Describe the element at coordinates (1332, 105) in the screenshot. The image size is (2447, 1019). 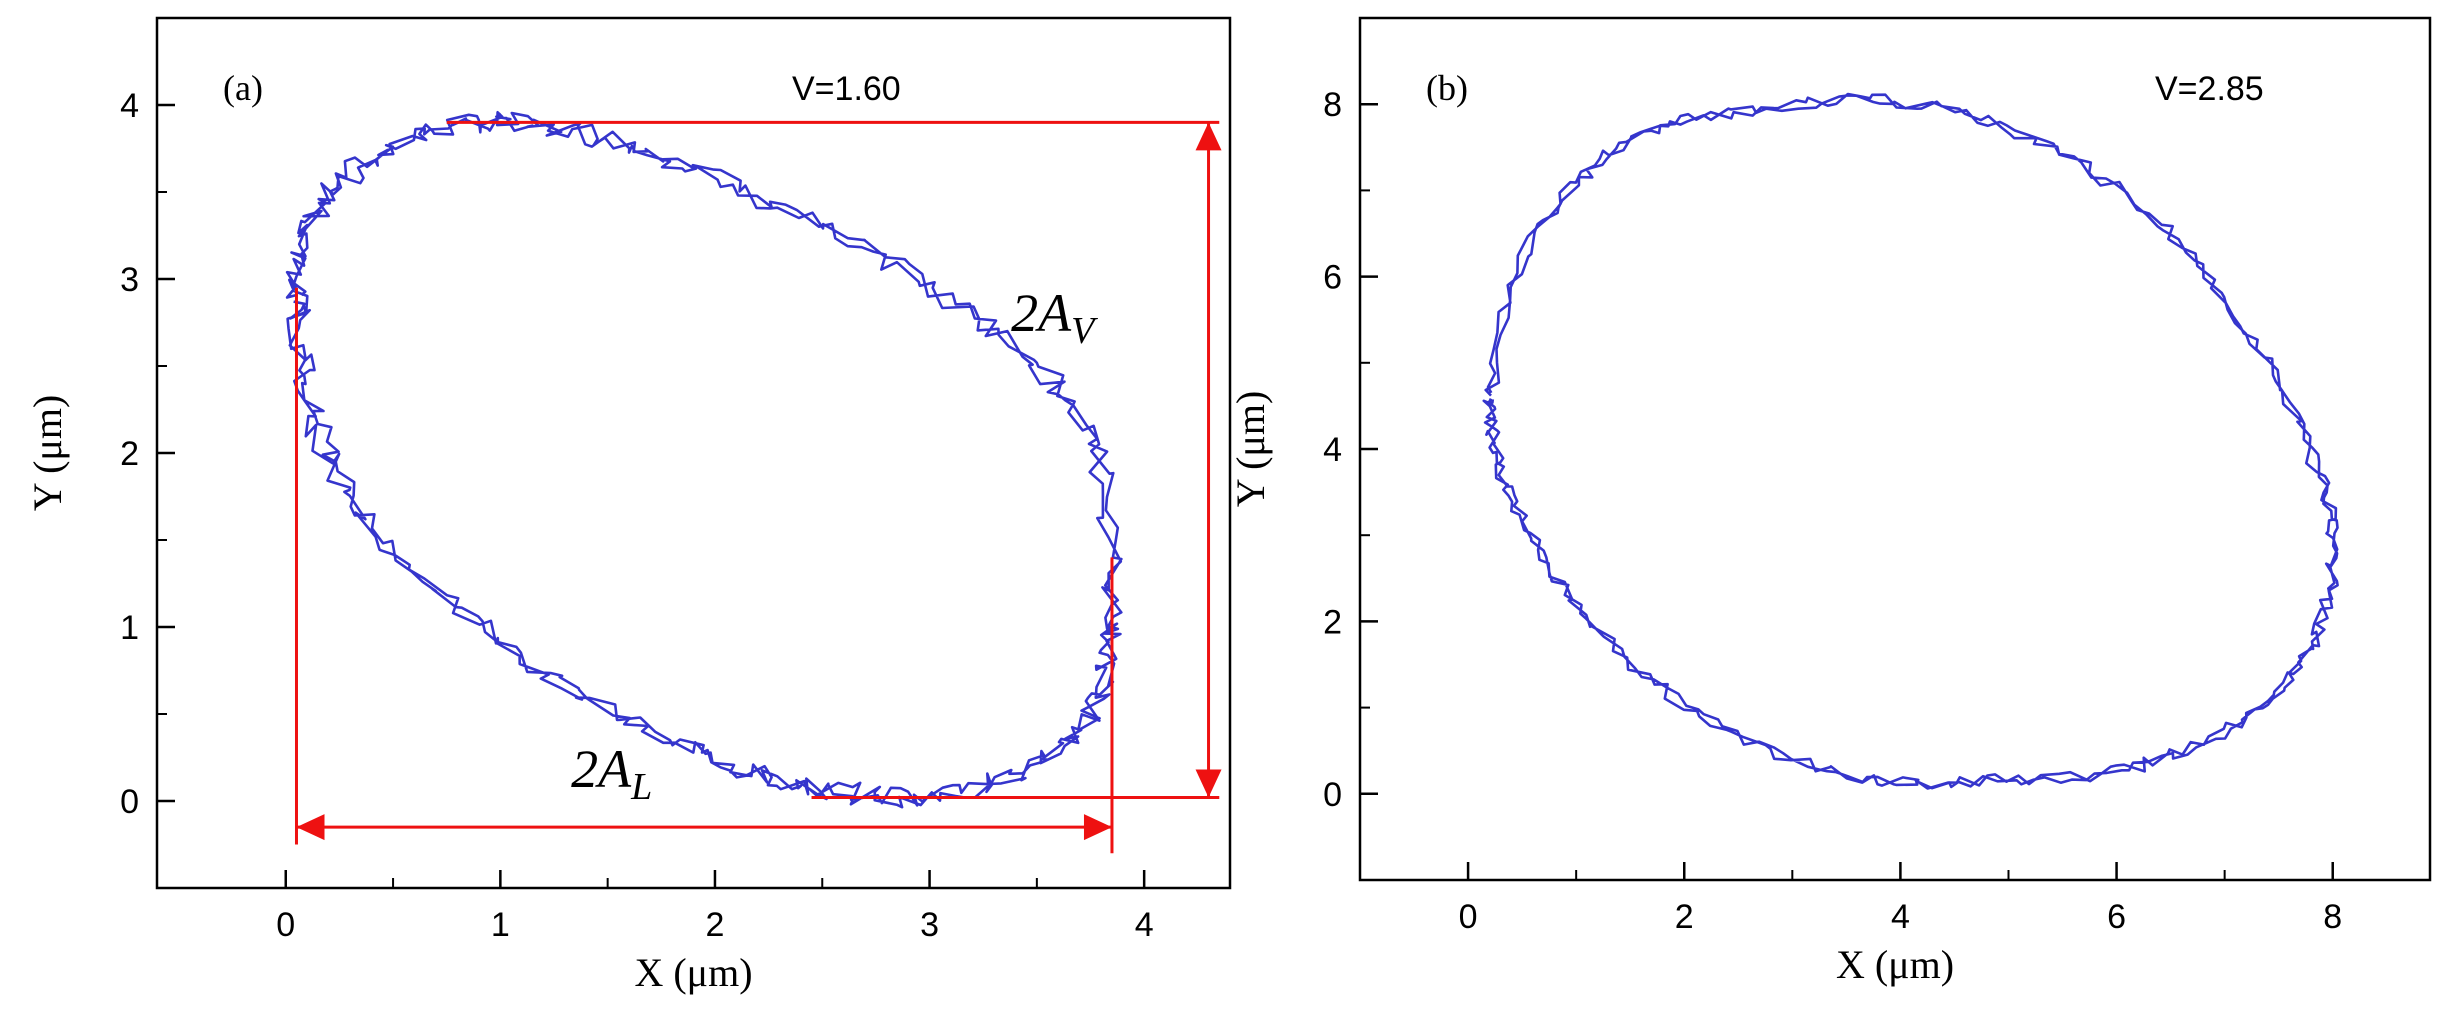
I see `y-tick-label: 8` at that location.